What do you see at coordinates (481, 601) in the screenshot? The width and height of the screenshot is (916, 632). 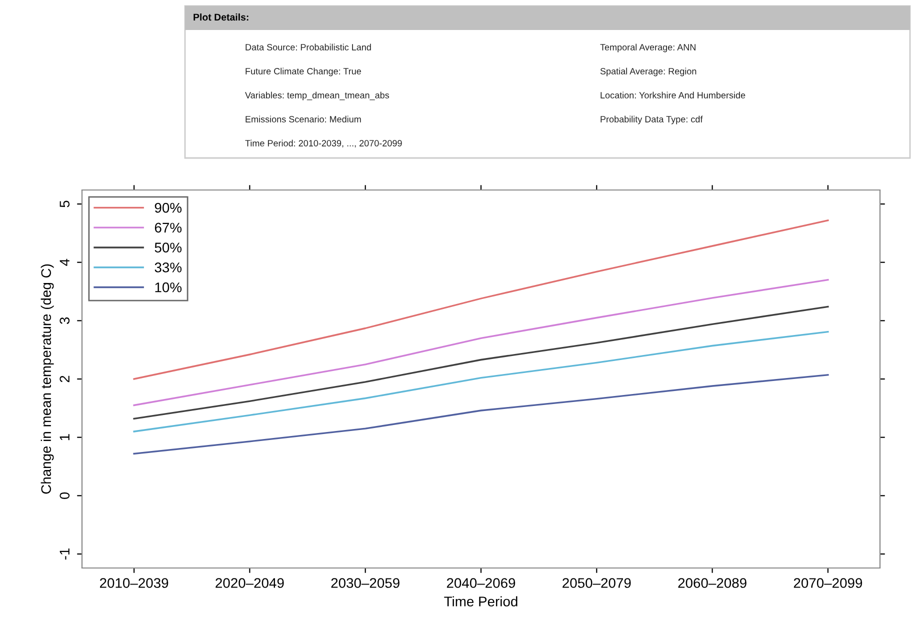 I see `x-axis-title: Time Period` at bounding box center [481, 601].